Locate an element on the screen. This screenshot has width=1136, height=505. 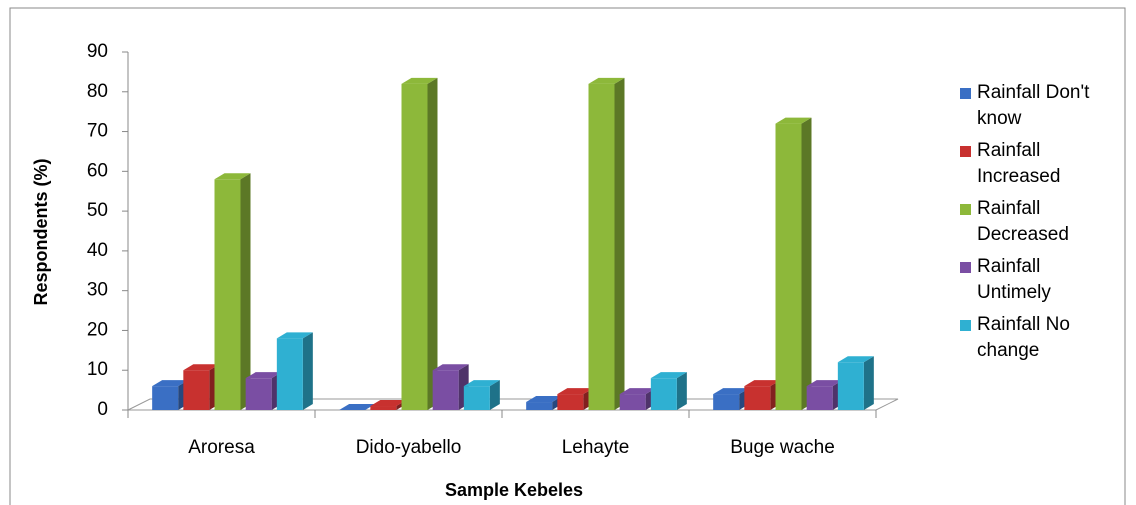
y-axis-title: Respondents (%) is located at coordinates (41, 231).